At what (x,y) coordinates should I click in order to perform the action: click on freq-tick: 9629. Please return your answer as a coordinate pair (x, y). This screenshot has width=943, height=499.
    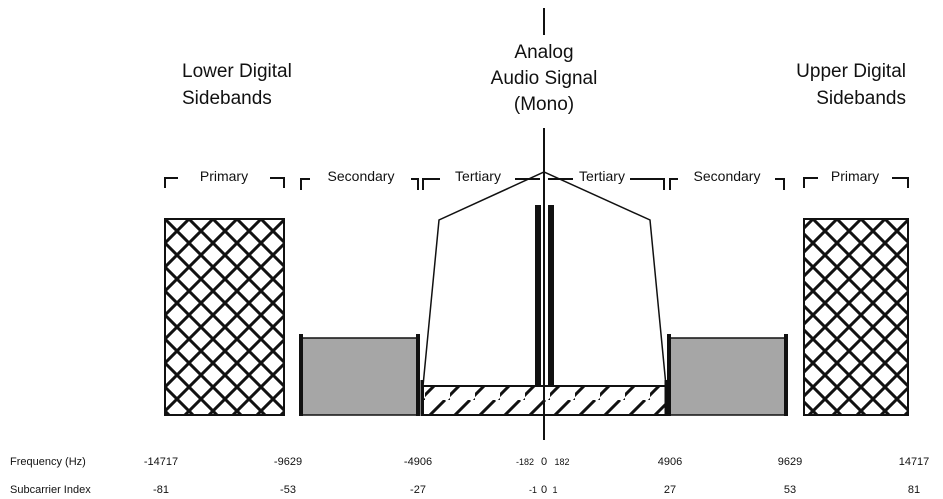
    Looking at the image, I should click on (790, 462).